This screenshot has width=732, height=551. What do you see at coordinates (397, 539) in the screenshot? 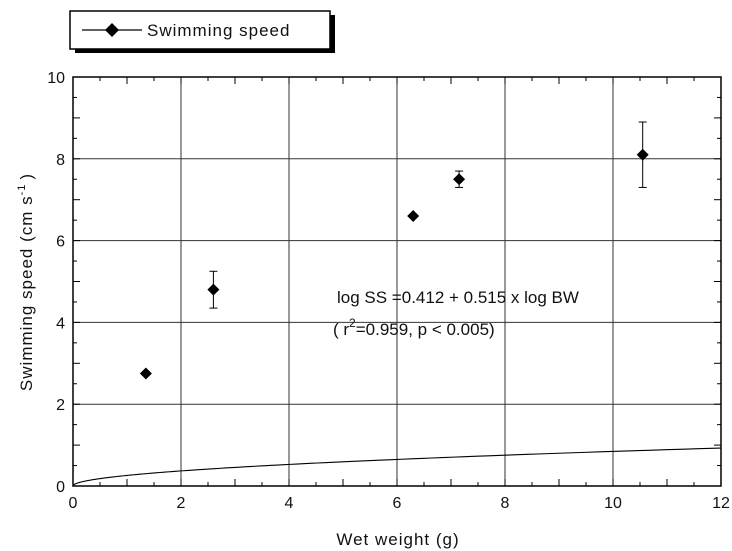
I see `x-axis-title: Wet weight (g)` at bounding box center [397, 539].